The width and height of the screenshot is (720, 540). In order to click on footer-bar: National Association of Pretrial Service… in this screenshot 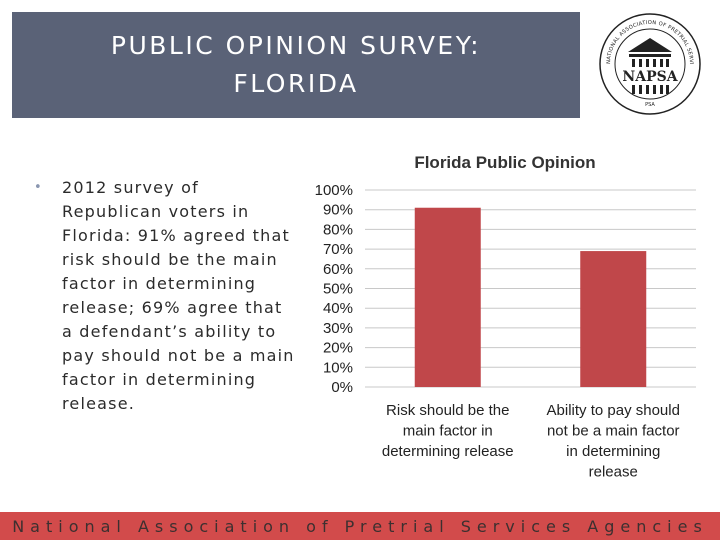, I will do `click(360, 526)`.